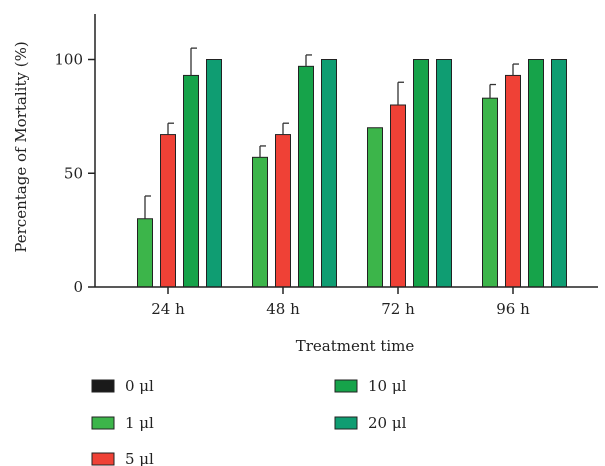 This screenshot has height=466, width=605. Describe the element at coordinates (249, 421) in the screenshot. I see `legend: 0 μl 1 μl 5 μl 10 μl 20 μl` at that location.